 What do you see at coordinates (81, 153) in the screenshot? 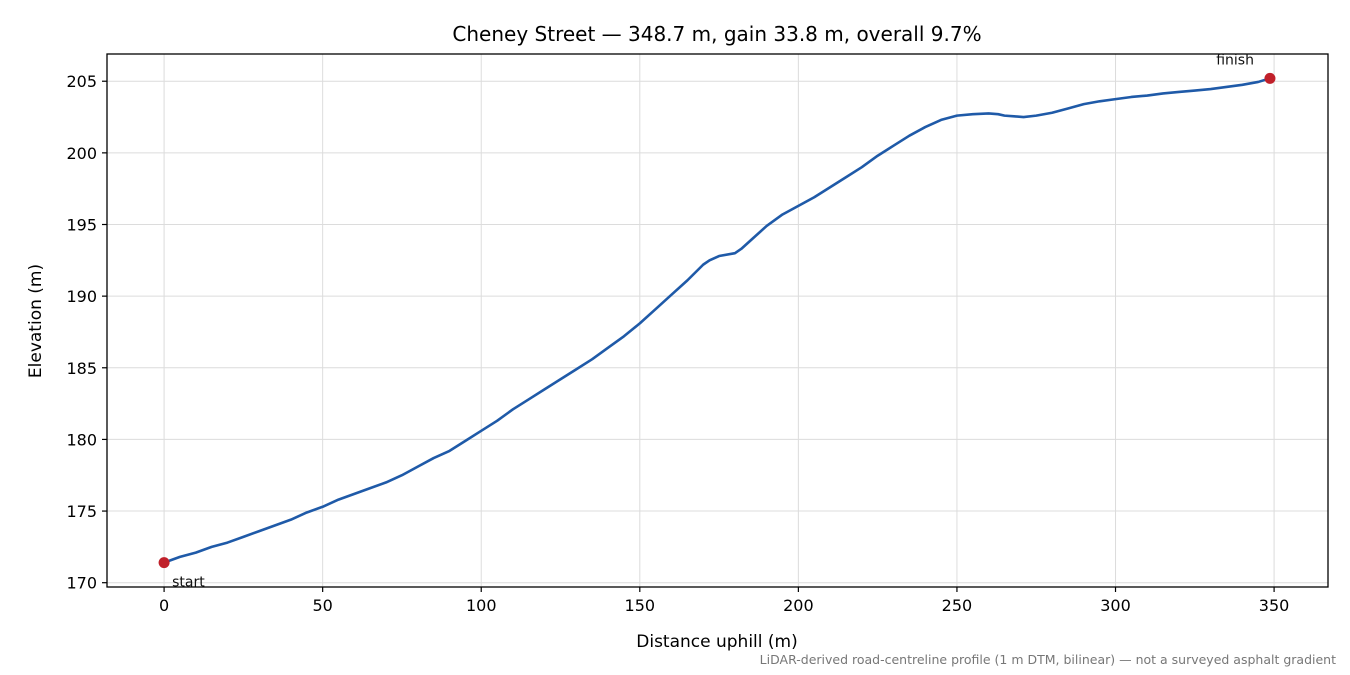
I see `y-tick-label: 200` at bounding box center [81, 153].